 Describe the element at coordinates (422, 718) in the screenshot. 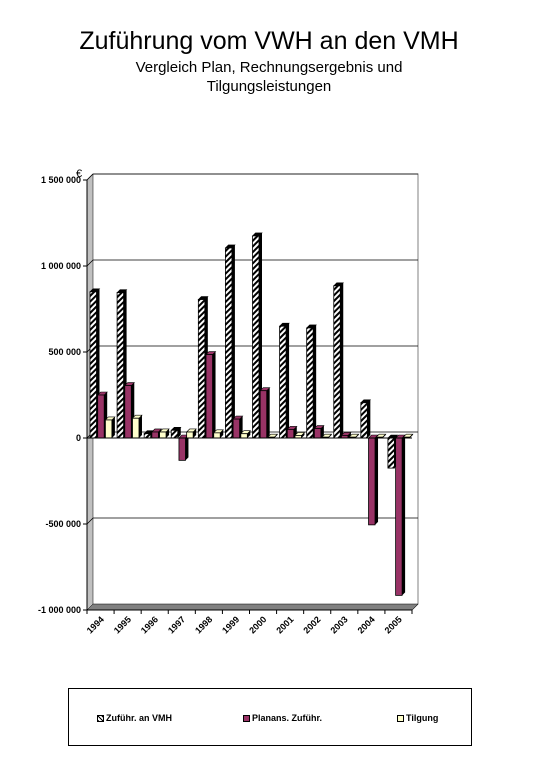

I see `legend-label: Tilgung` at that location.